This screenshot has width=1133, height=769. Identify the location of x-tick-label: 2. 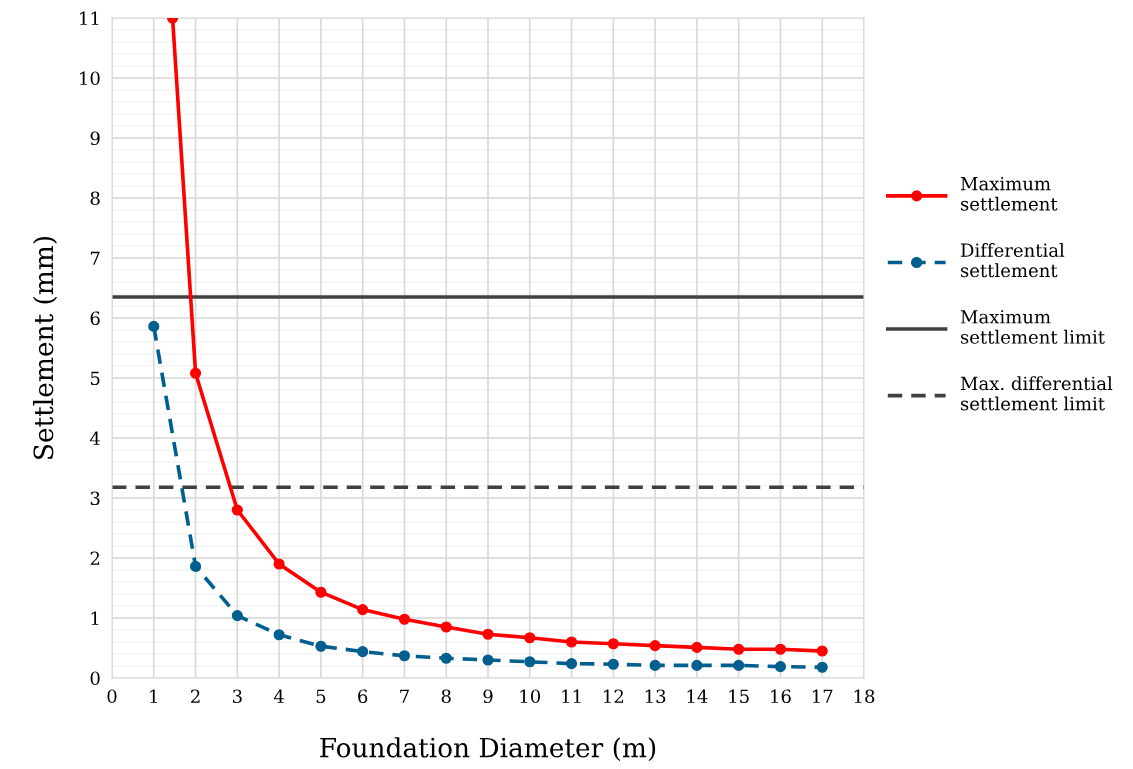
(195, 696).